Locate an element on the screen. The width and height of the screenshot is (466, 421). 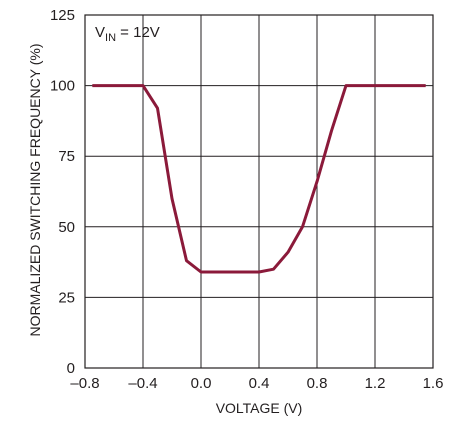
x-axis-title: VOLTAGE (V) is located at coordinates (259, 408).